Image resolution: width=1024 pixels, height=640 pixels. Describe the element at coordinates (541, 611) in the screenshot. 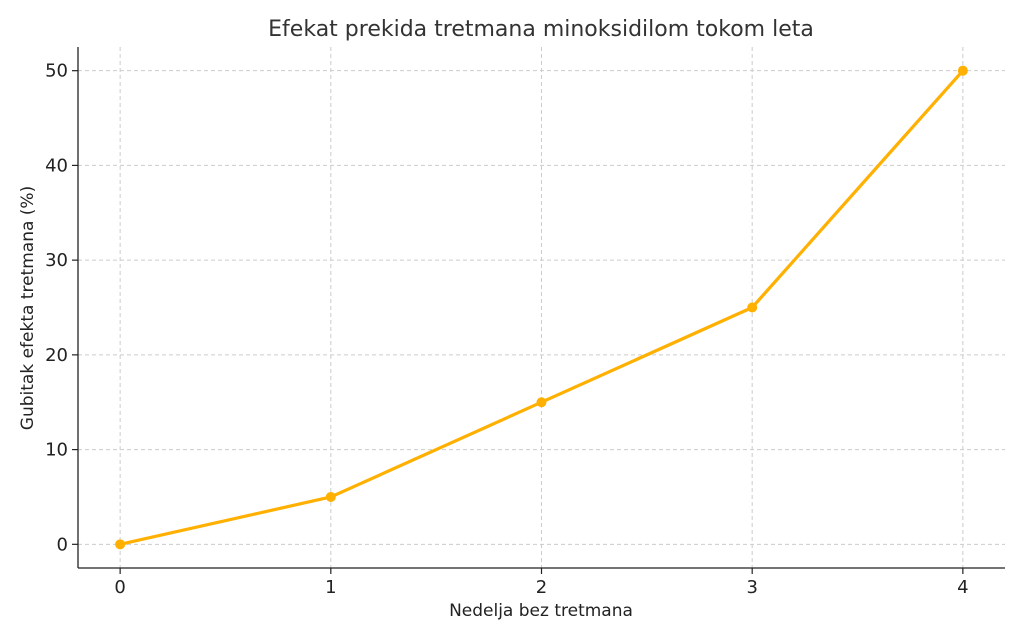

I see `x-axis-label: Nedelja bez tretmana` at that location.